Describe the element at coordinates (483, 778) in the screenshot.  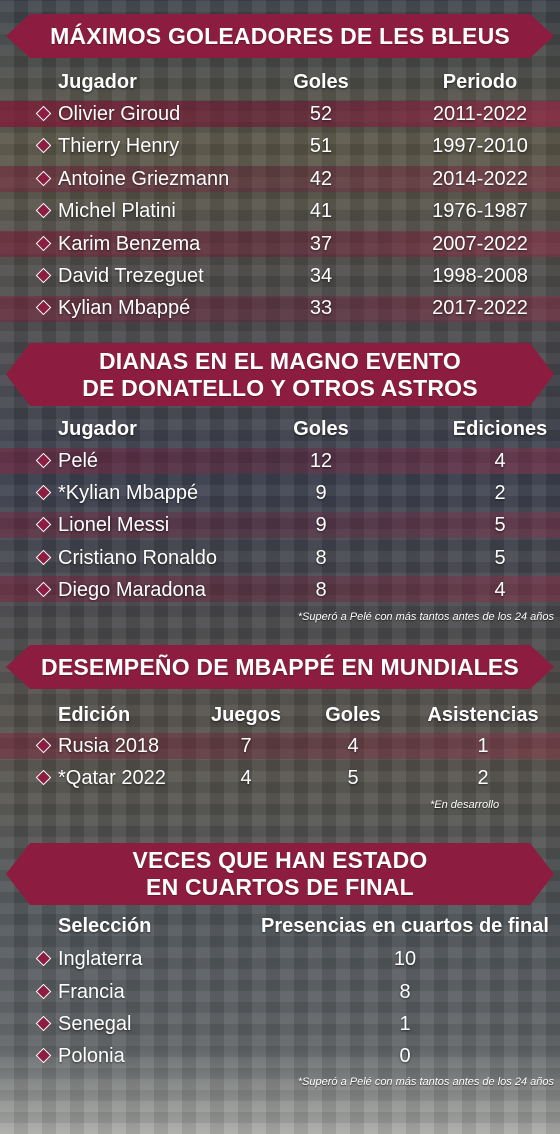
I see `assists-value: 2` at that location.